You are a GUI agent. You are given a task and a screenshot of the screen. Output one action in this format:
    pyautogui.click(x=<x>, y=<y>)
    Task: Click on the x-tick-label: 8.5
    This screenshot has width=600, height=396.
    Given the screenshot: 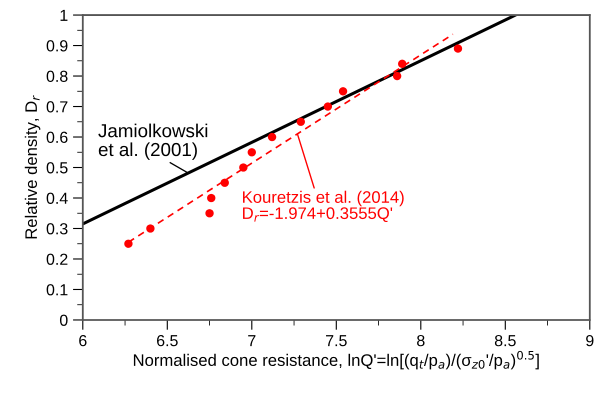 What is the action you would take?
    pyautogui.click(x=505, y=340)
    